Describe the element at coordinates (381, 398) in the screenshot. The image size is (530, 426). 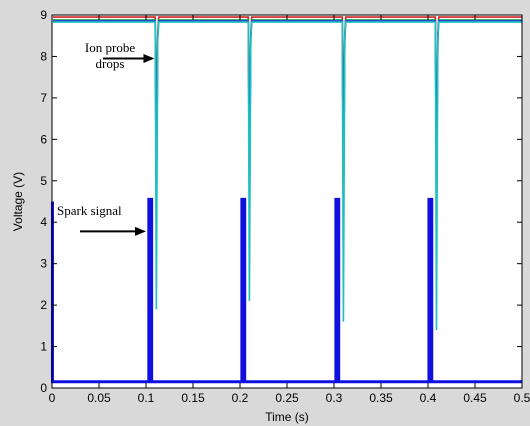
I see `x-tick-label: 0.35` at that location.